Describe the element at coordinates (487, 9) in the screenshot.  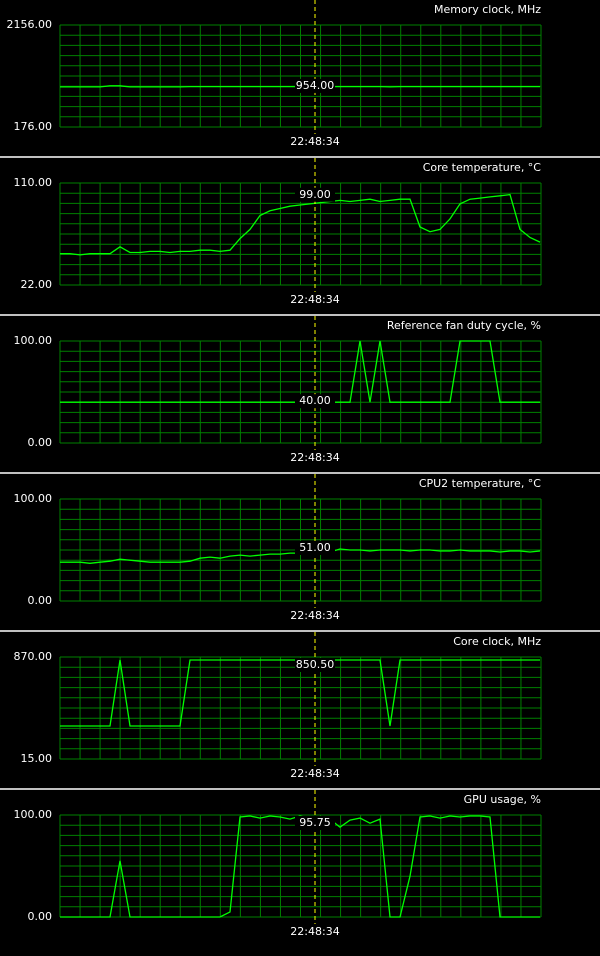
I see `chart-title: Memory clock, MHz` at that location.